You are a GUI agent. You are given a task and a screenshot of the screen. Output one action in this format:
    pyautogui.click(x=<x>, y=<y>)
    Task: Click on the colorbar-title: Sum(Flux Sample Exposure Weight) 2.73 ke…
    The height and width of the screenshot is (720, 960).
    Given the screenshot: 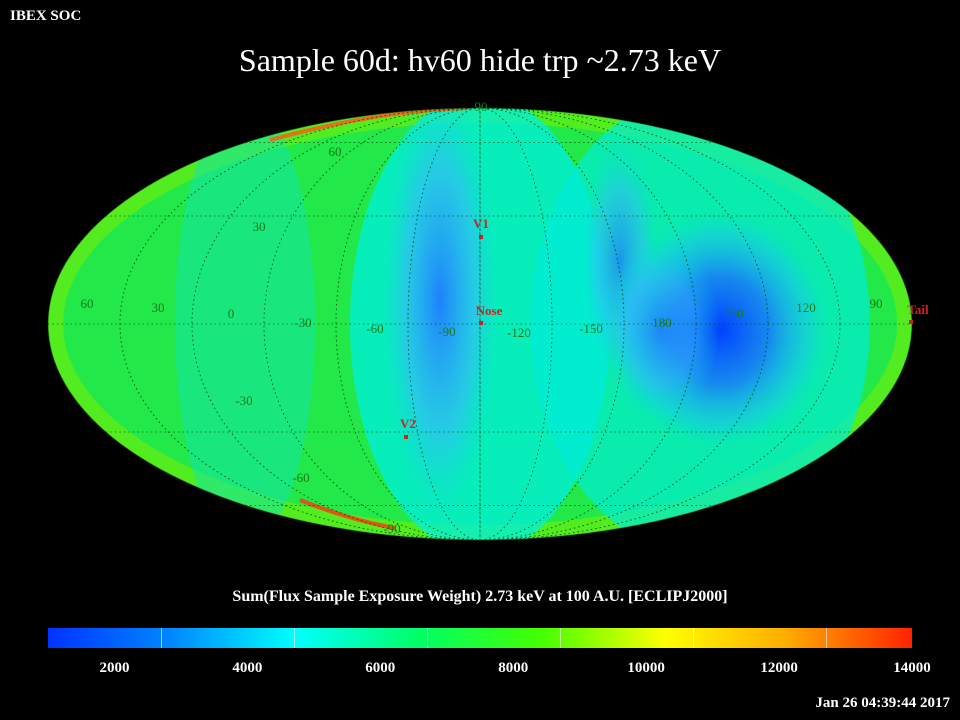 What is the action you would take?
    pyautogui.click(x=480, y=596)
    